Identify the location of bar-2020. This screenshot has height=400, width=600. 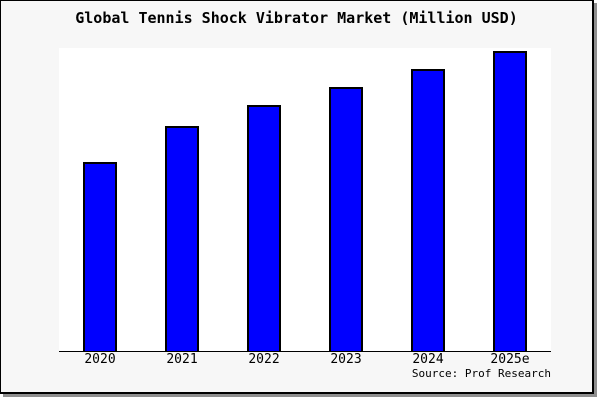
(100, 256).